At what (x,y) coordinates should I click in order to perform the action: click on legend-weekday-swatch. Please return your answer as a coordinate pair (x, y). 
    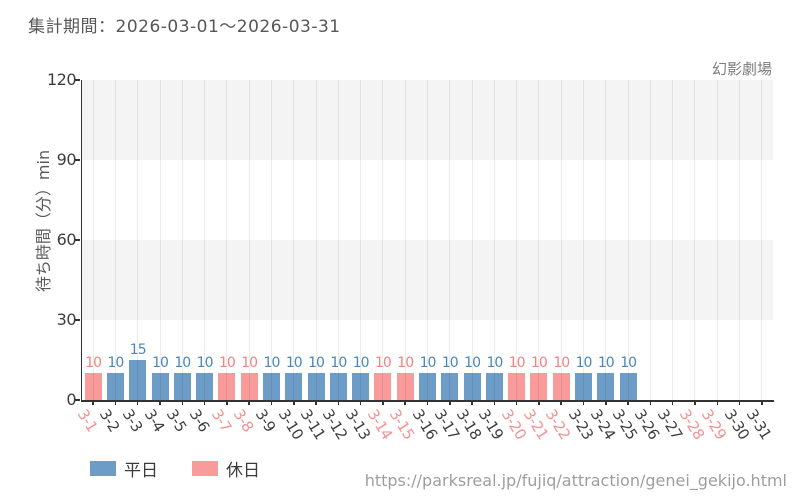
    Looking at the image, I should click on (103, 468).